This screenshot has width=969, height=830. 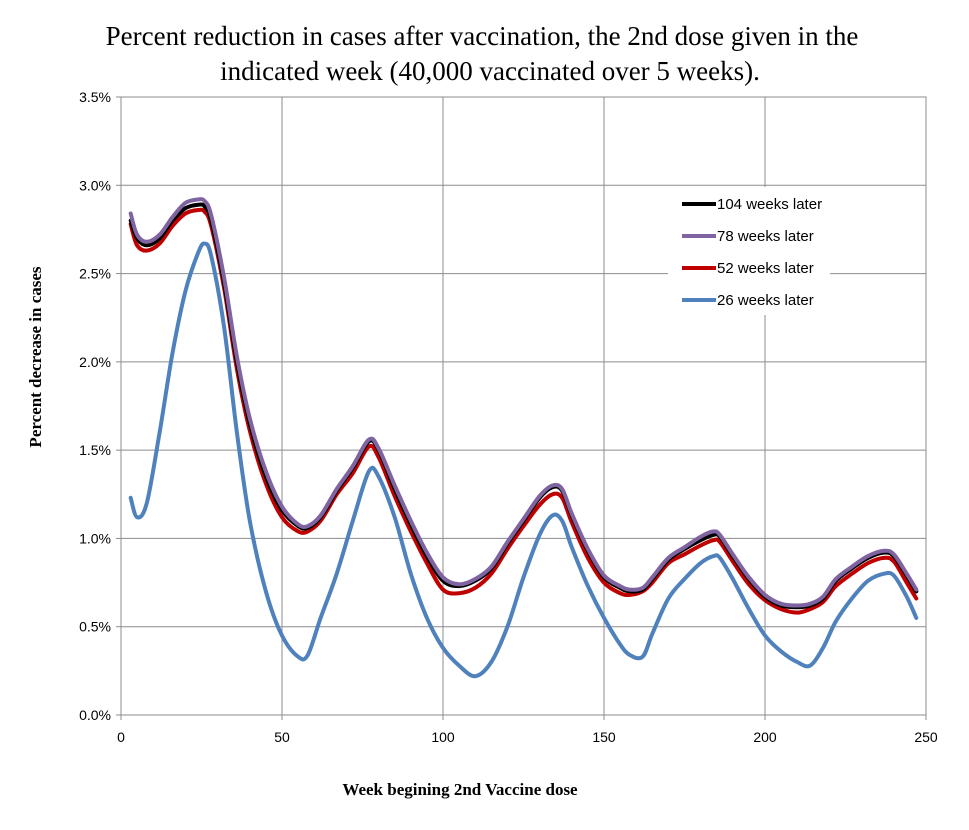 What do you see at coordinates (765, 737) in the screenshot?
I see `x-tick-label: 200` at bounding box center [765, 737].